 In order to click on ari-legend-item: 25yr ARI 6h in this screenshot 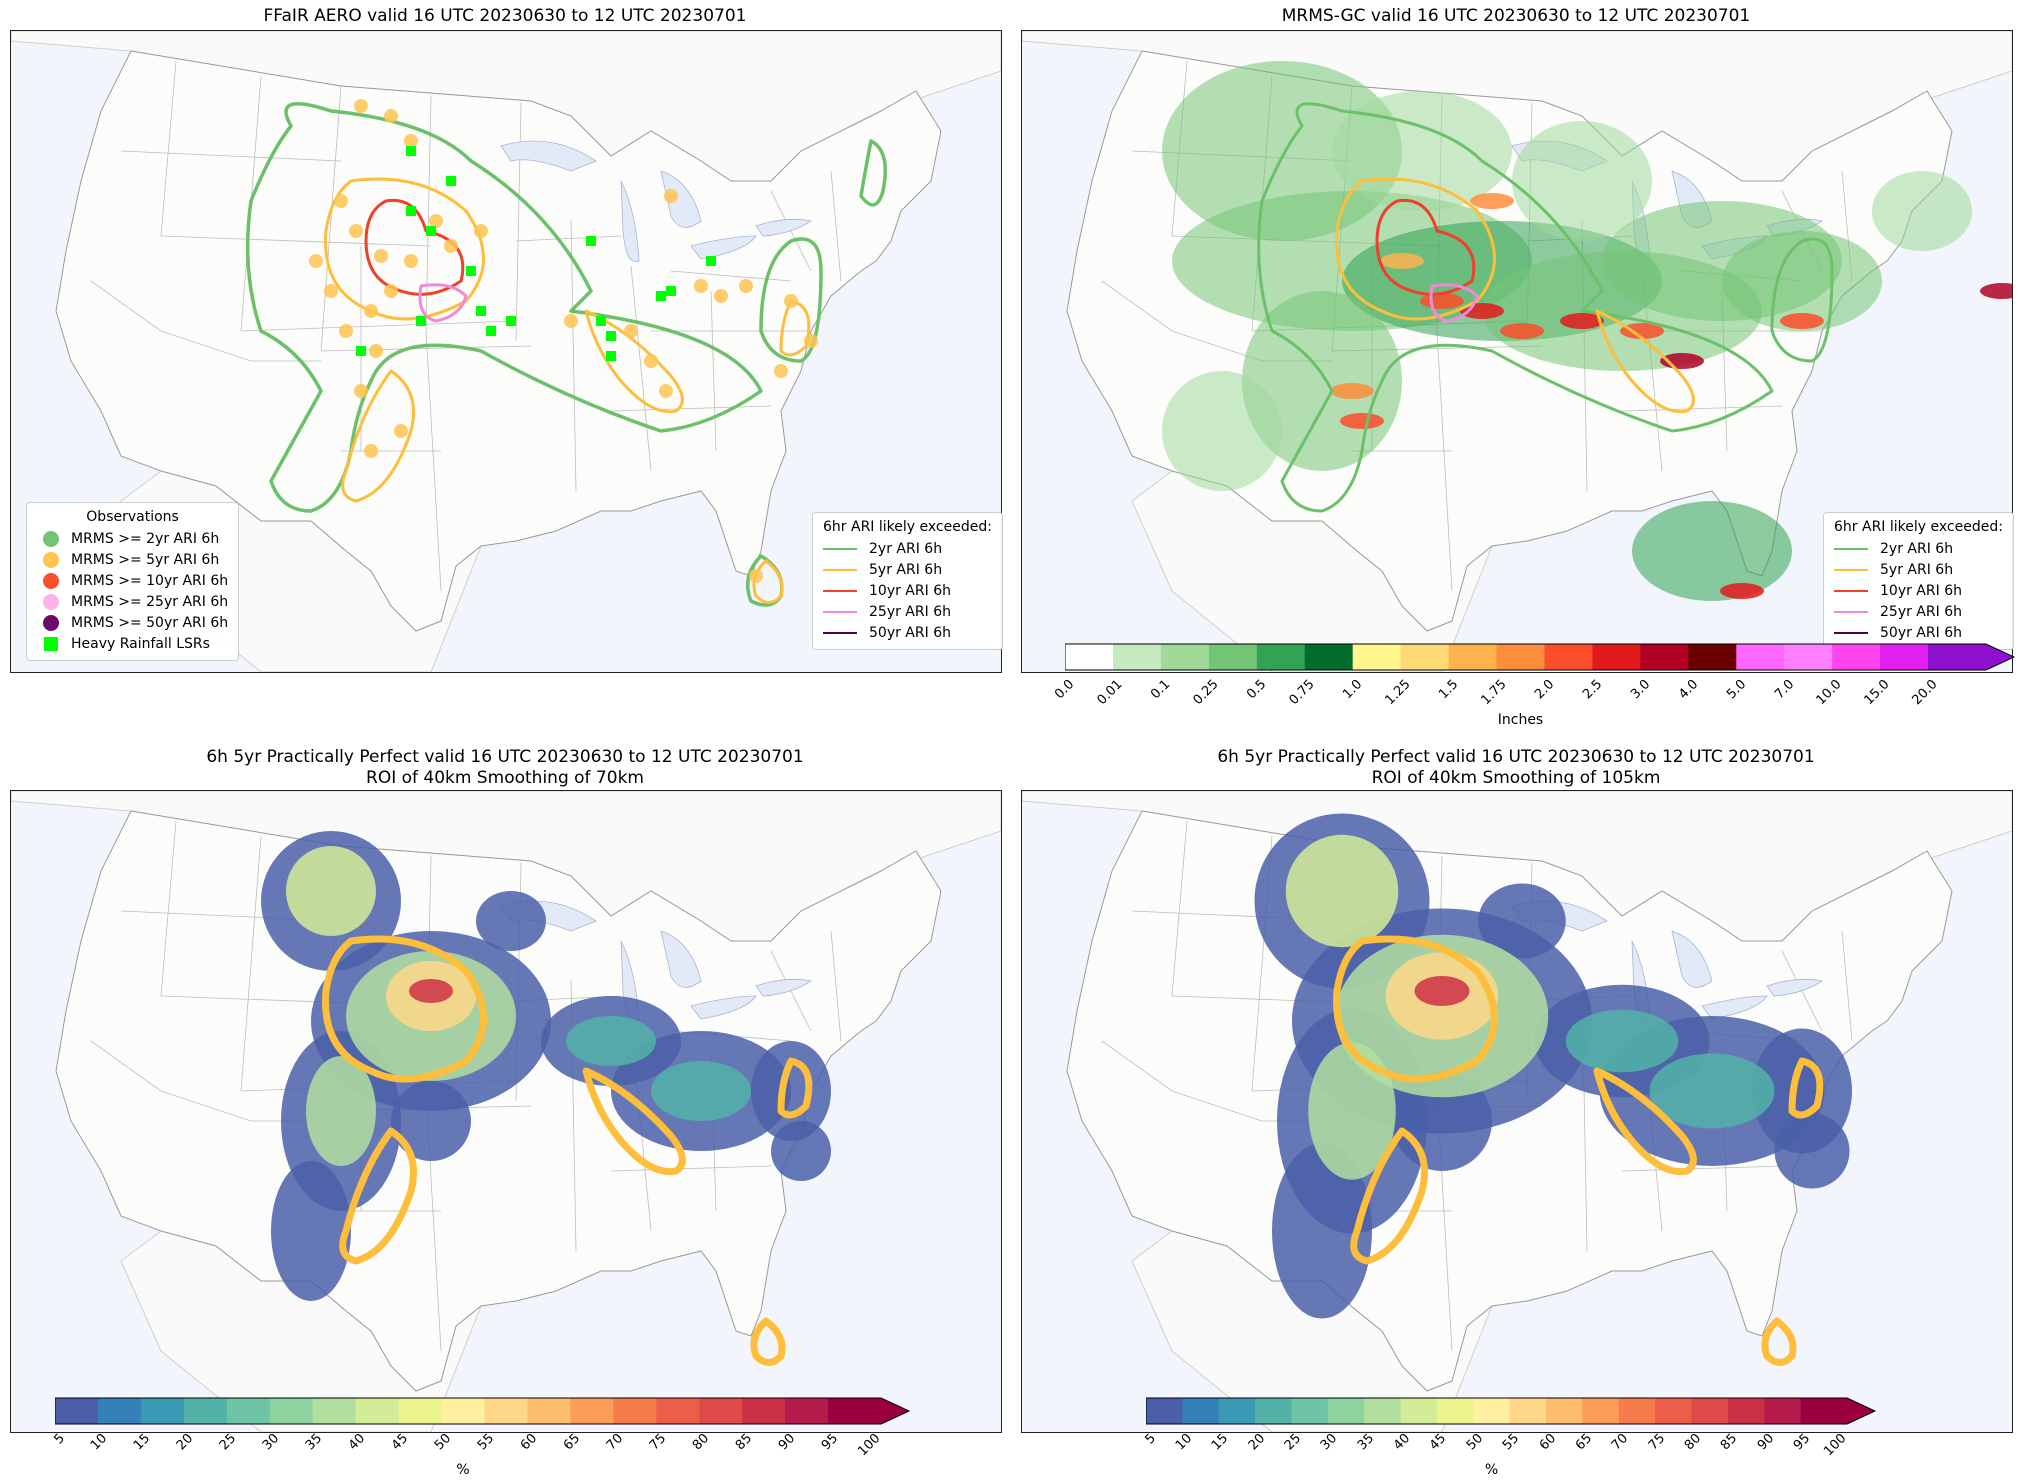, I will do `click(1918, 611)`.